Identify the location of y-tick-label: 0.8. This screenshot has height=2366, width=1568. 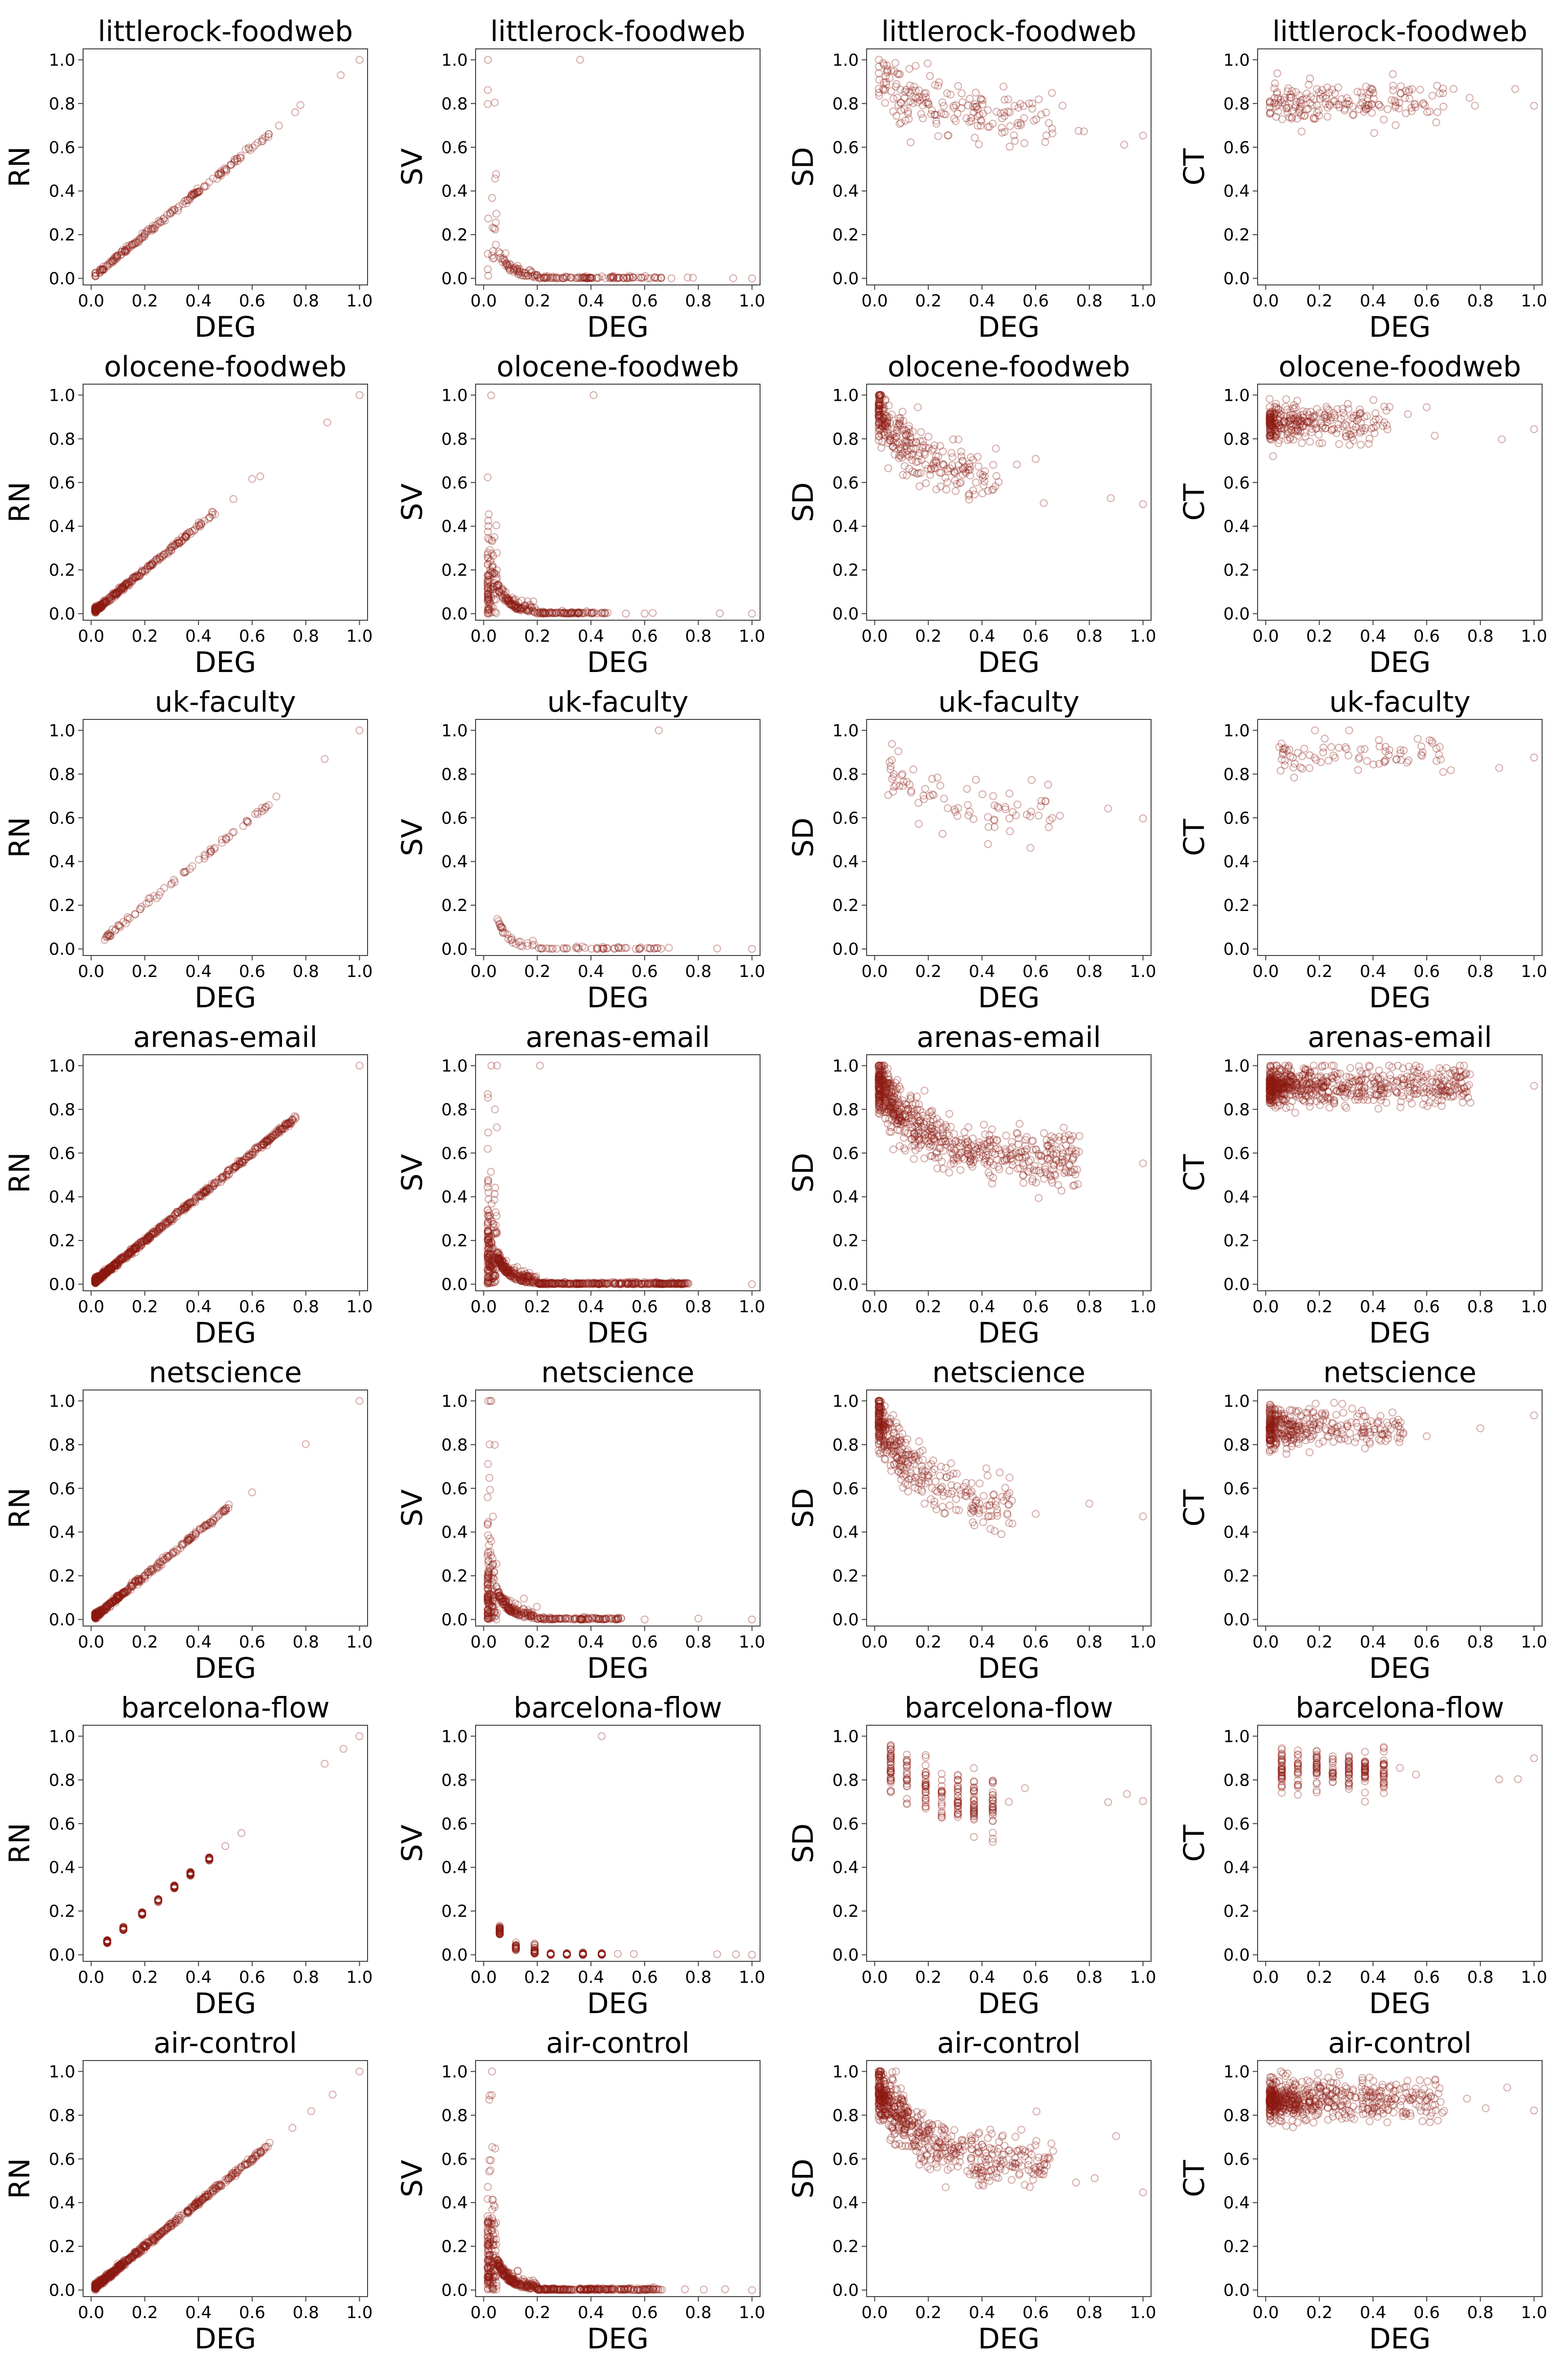
(454, 1110).